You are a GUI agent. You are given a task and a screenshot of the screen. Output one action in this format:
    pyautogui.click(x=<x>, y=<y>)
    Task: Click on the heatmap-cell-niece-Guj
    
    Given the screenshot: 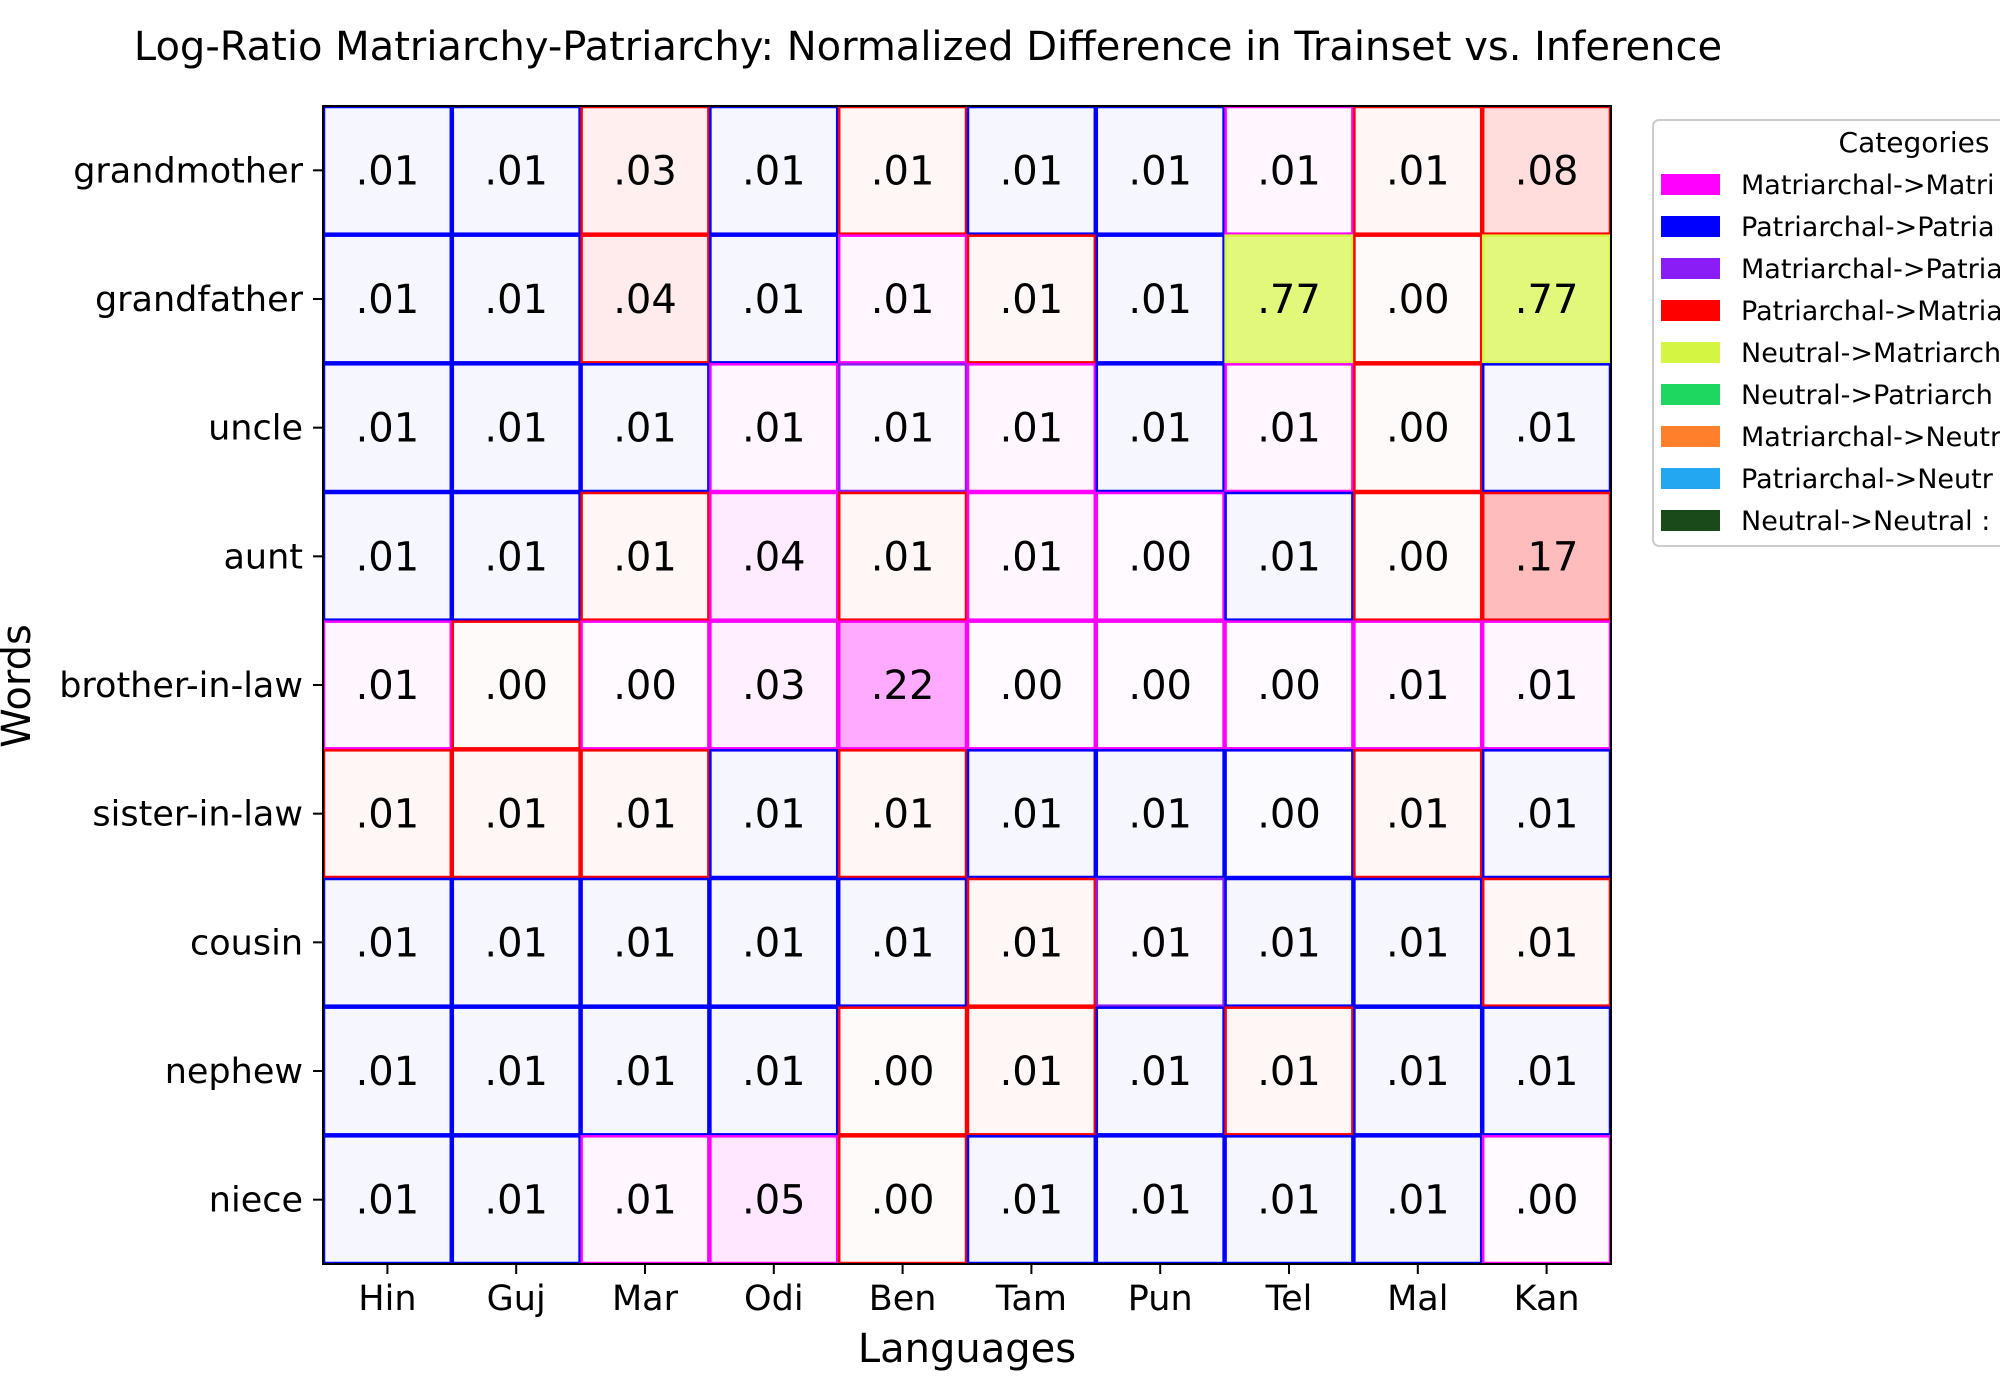 What is the action you would take?
    pyautogui.click(x=516, y=1199)
    